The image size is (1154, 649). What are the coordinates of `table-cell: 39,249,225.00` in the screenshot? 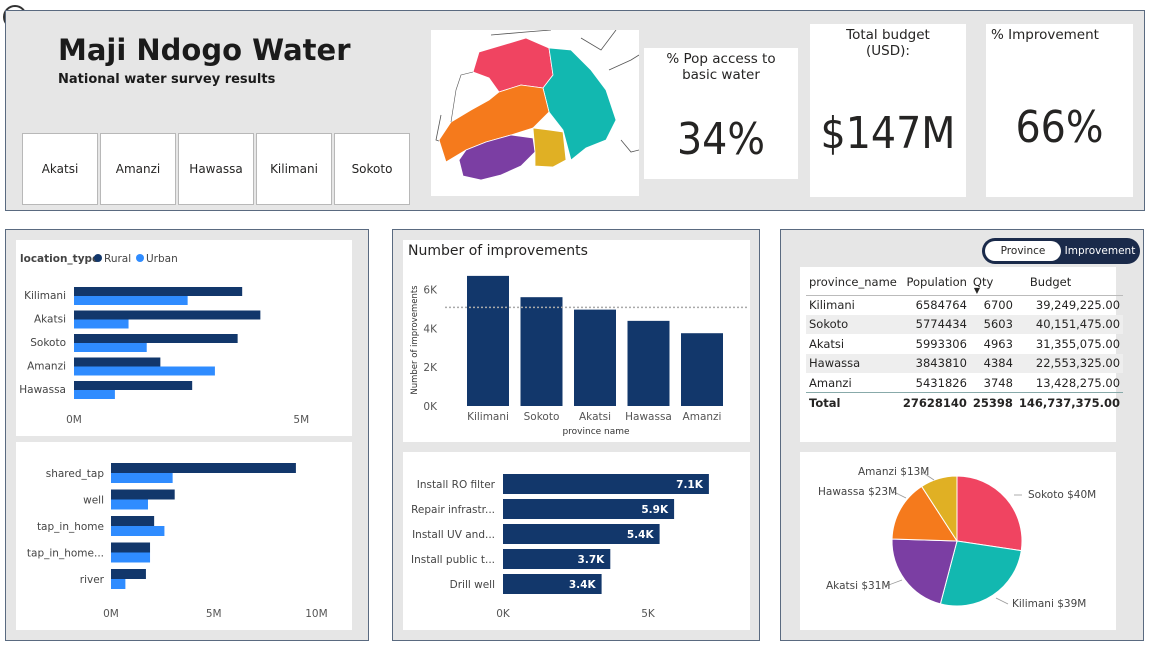 It's located at (1078, 305).